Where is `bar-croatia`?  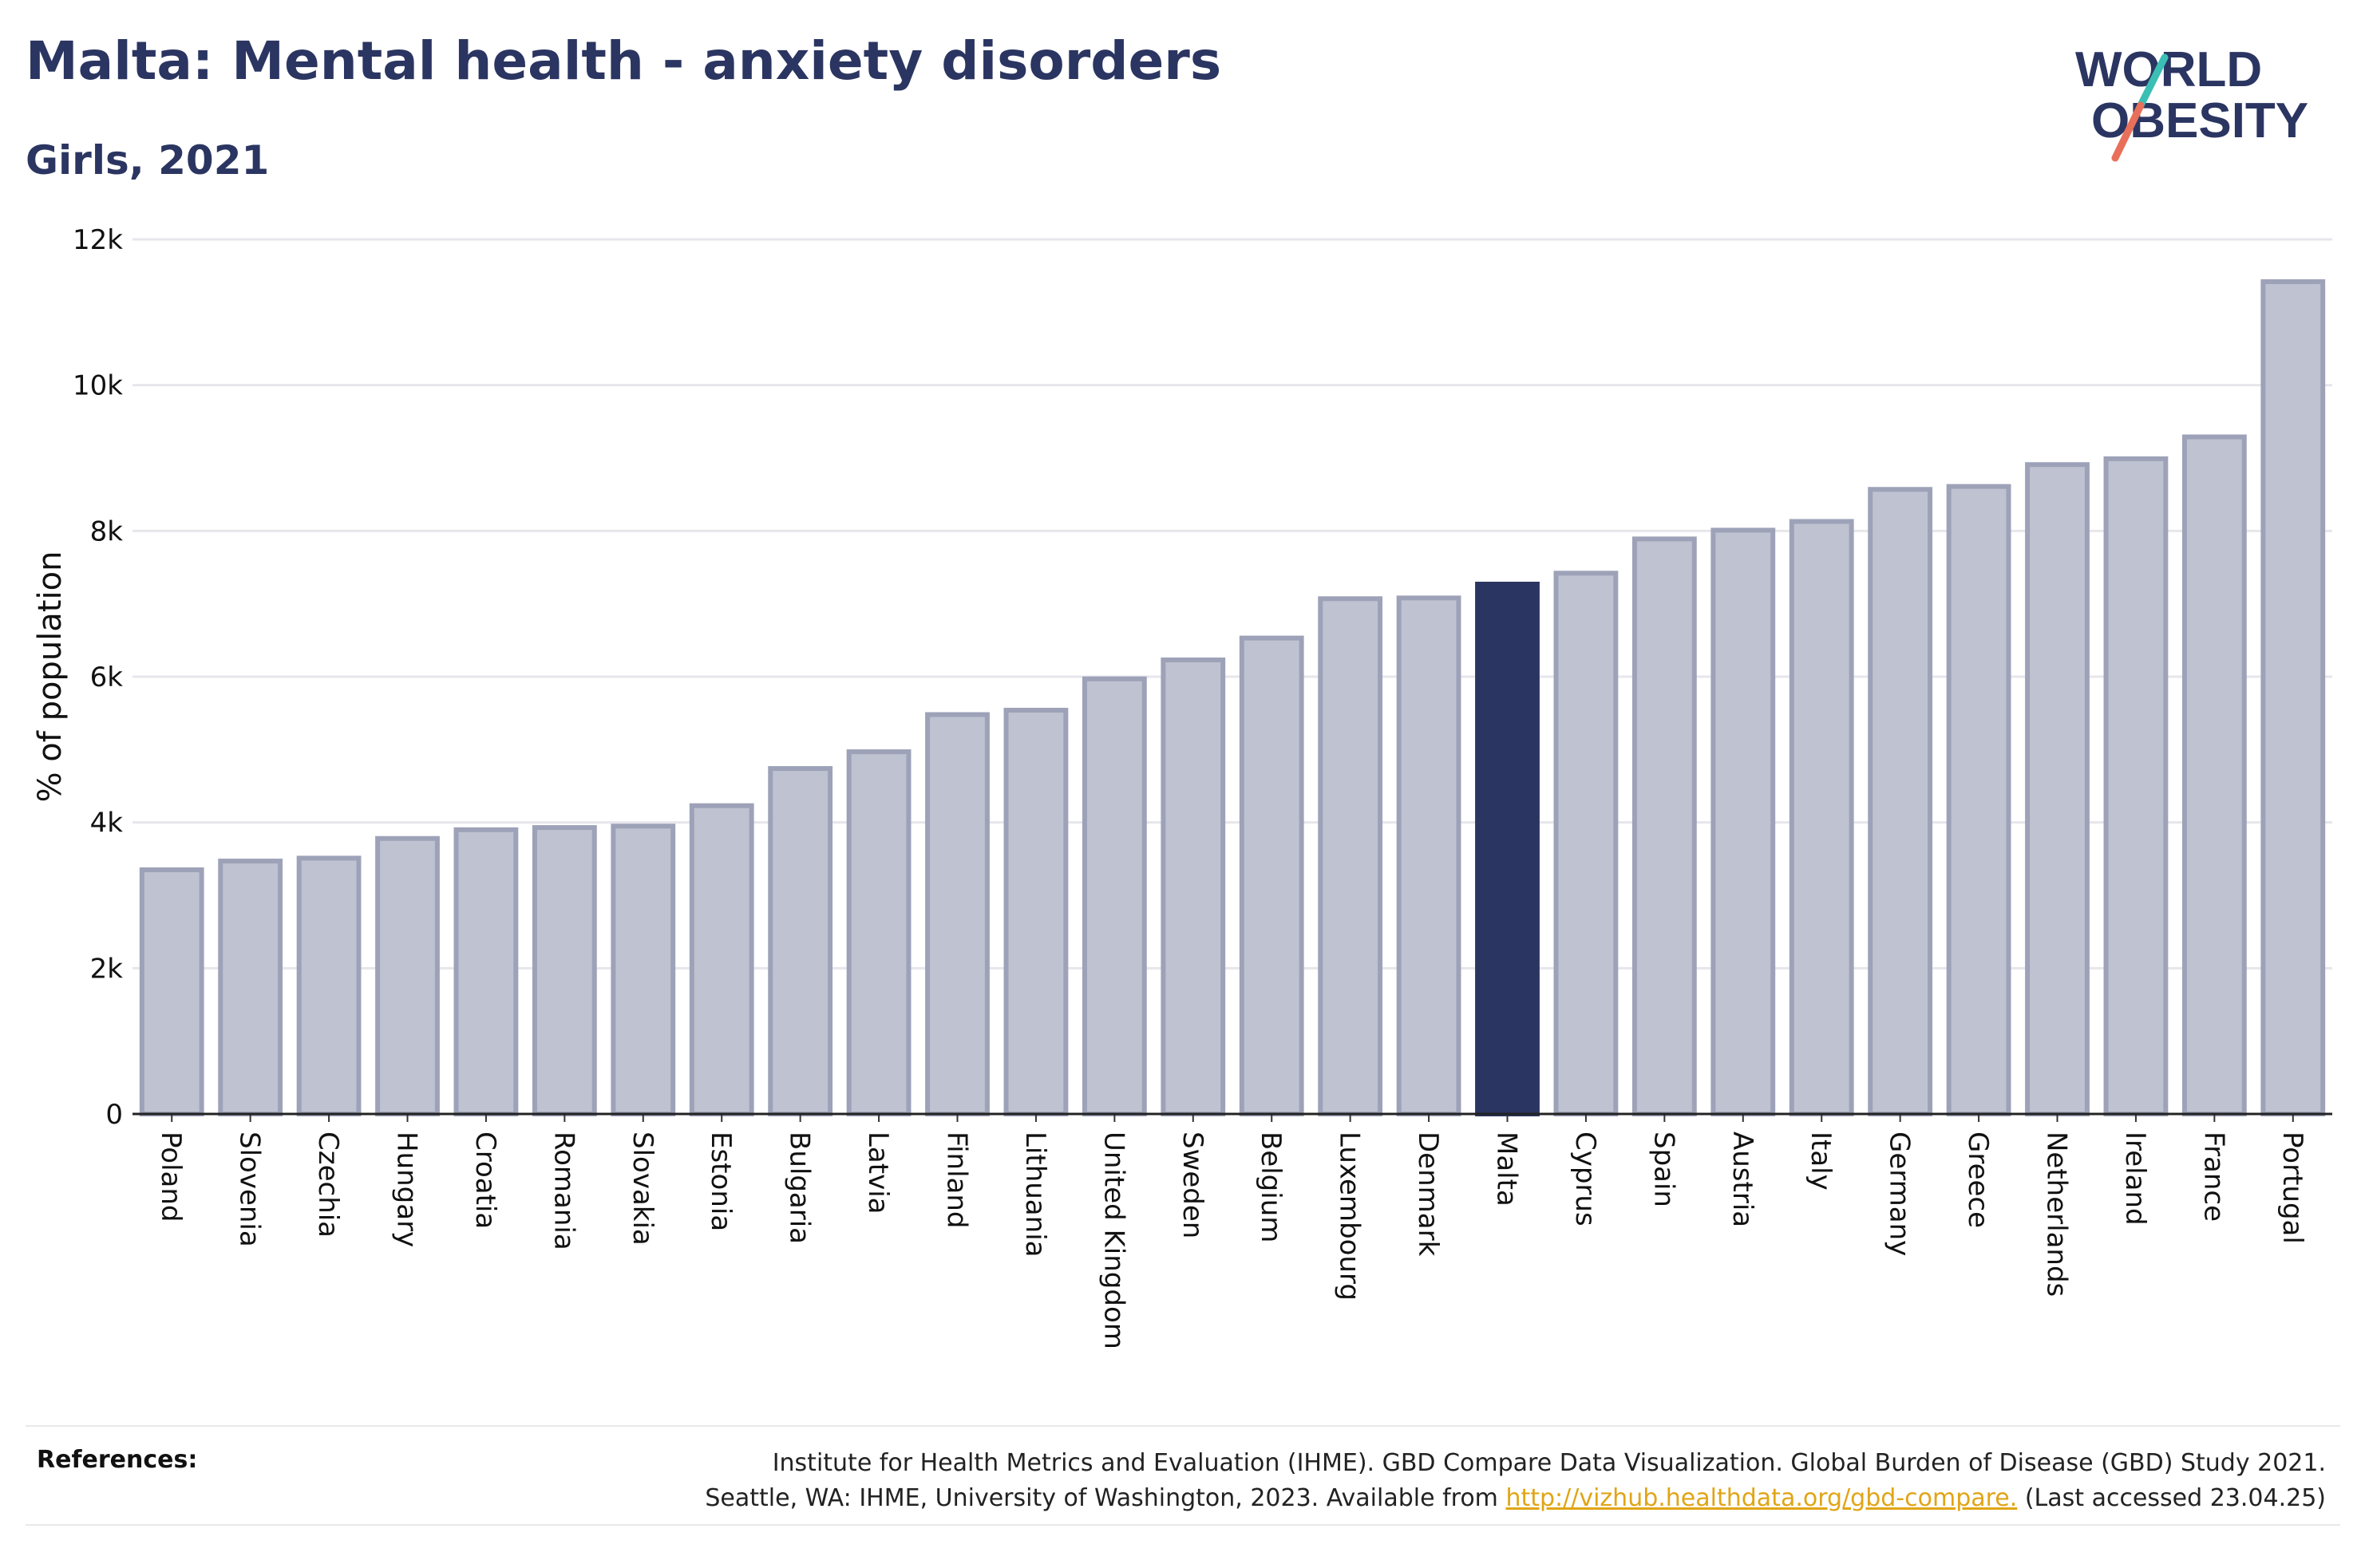
bar-croatia is located at coordinates (486, 972).